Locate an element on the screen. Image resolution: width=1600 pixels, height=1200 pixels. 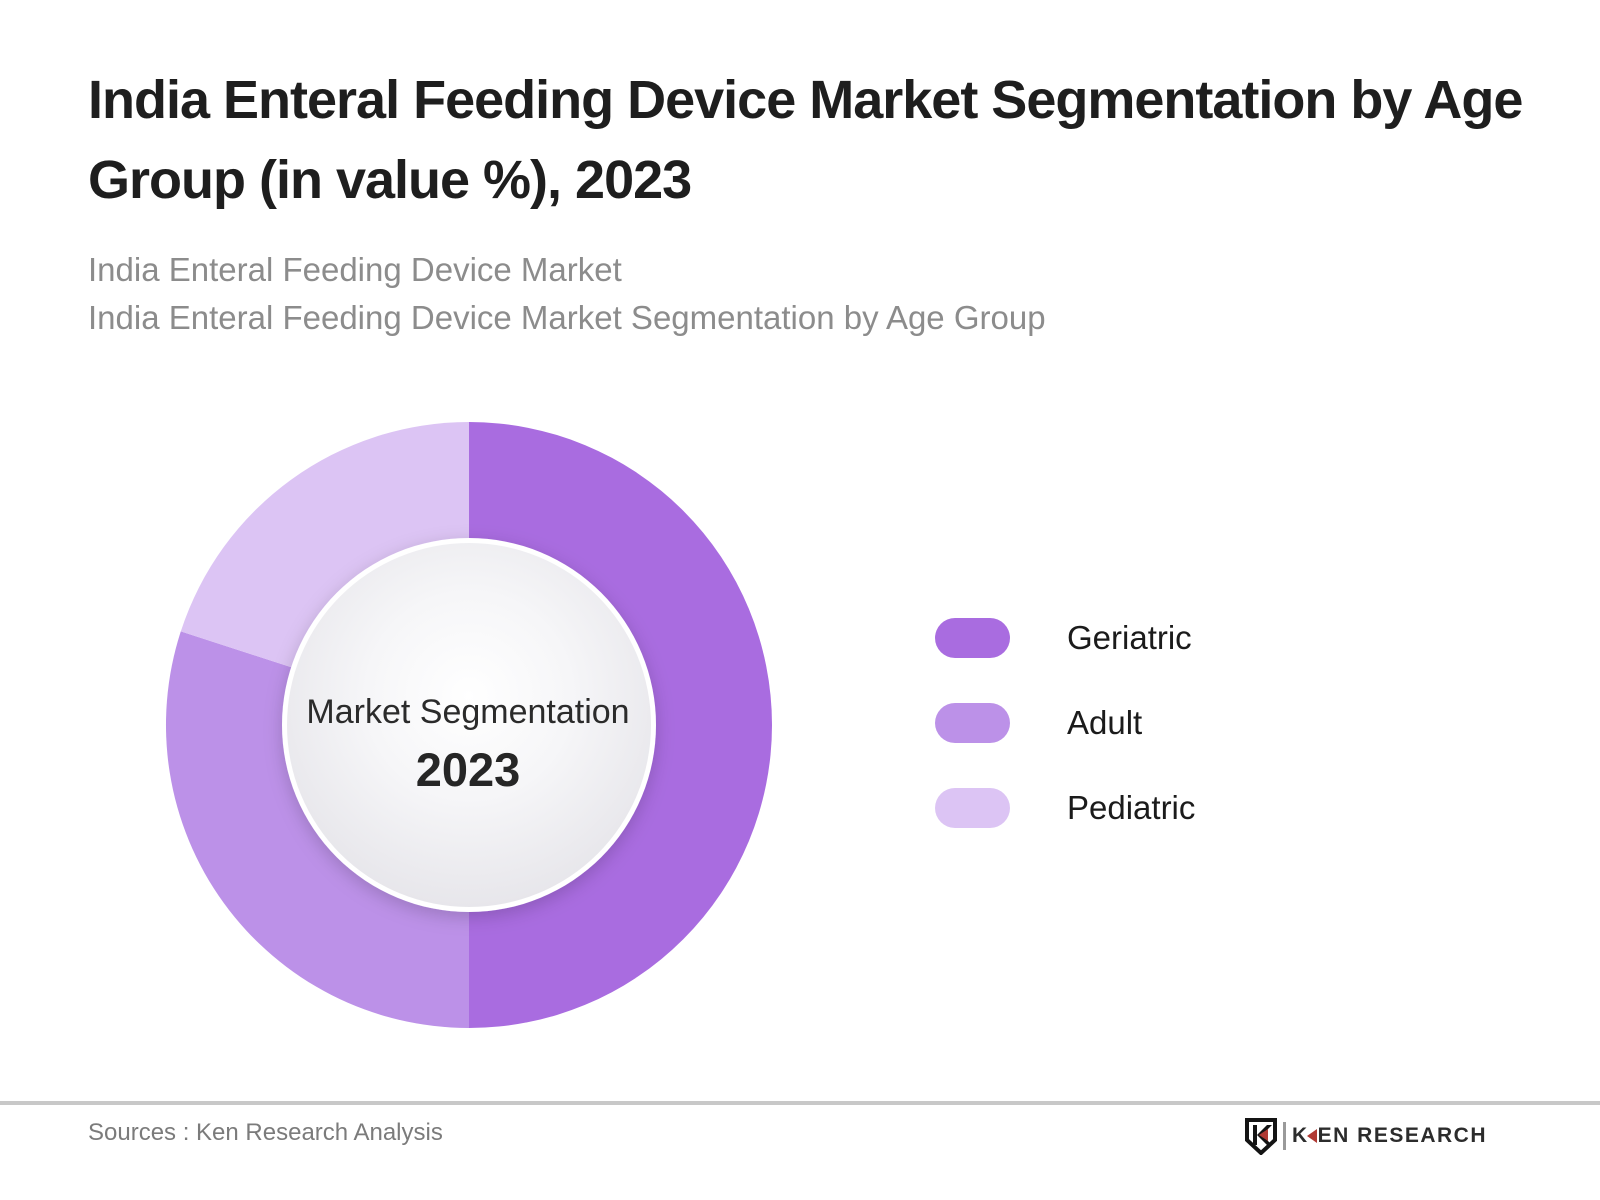
logo-text: K EN RESEARCH is located at coordinates (1389, 1136).